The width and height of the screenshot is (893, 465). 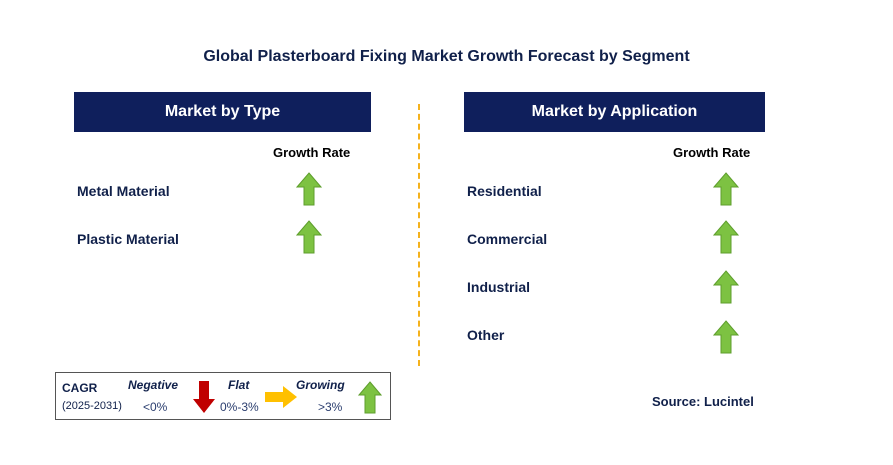 I want to click on legend-negative-label: Negative, so click(x=153, y=385).